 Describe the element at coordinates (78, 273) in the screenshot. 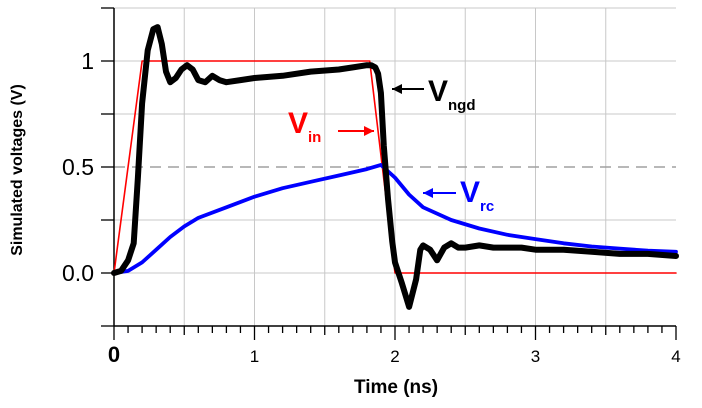

I see `y-tick-label: 0.0` at that location.